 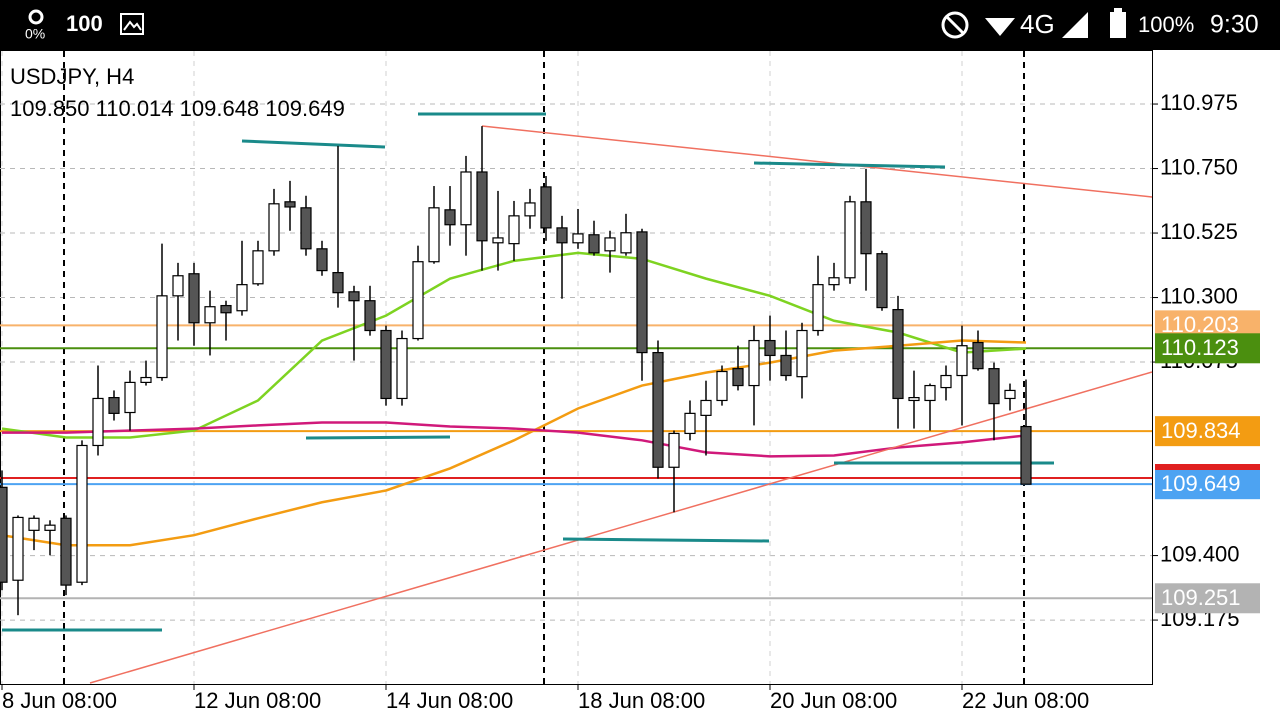 I want to click on y-tick-label: 110.300, so click(x=1199, y=295).